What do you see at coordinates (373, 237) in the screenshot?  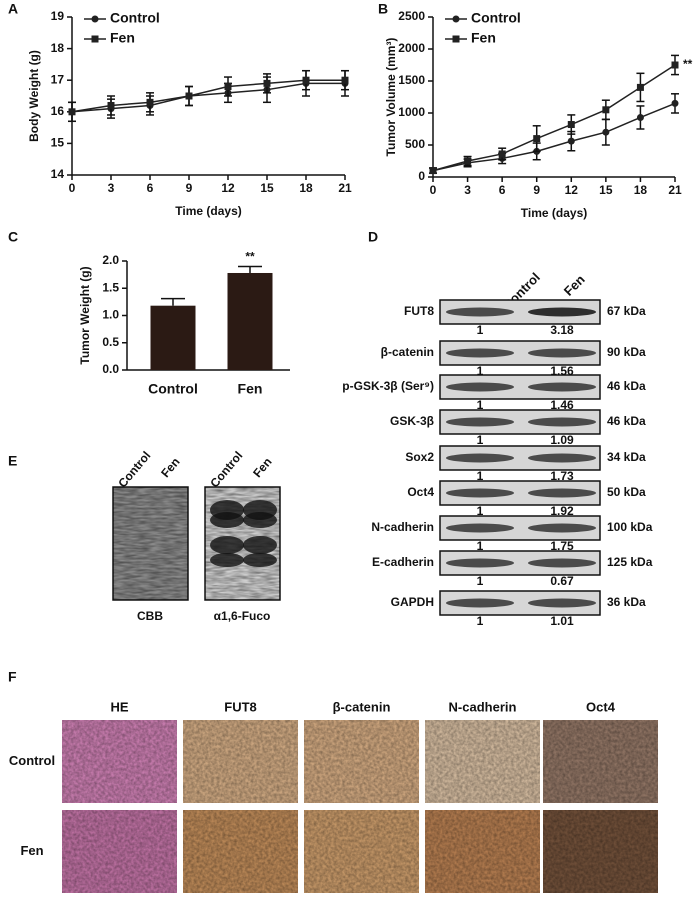 I see `panel-letter: D` at bounding box center [373, 237].